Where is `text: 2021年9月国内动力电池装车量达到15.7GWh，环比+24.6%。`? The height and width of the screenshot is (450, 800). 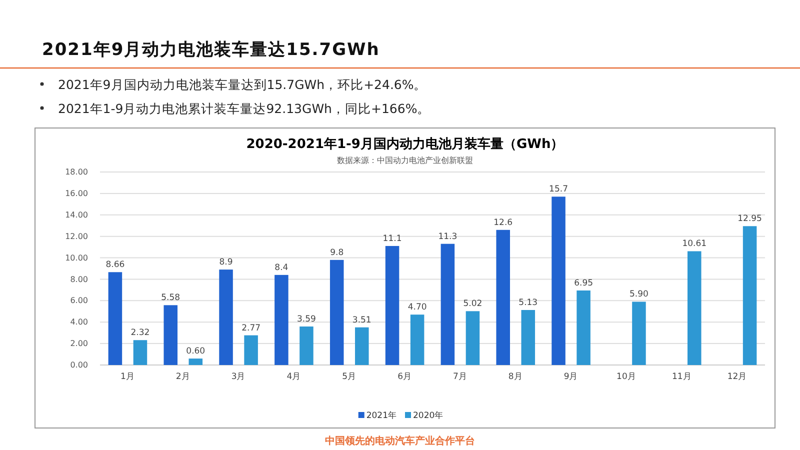
text: 2021年9月国内动力电池装车量达到15.7GWh，环比+24.6%。 is located at coordinates (242, 84).